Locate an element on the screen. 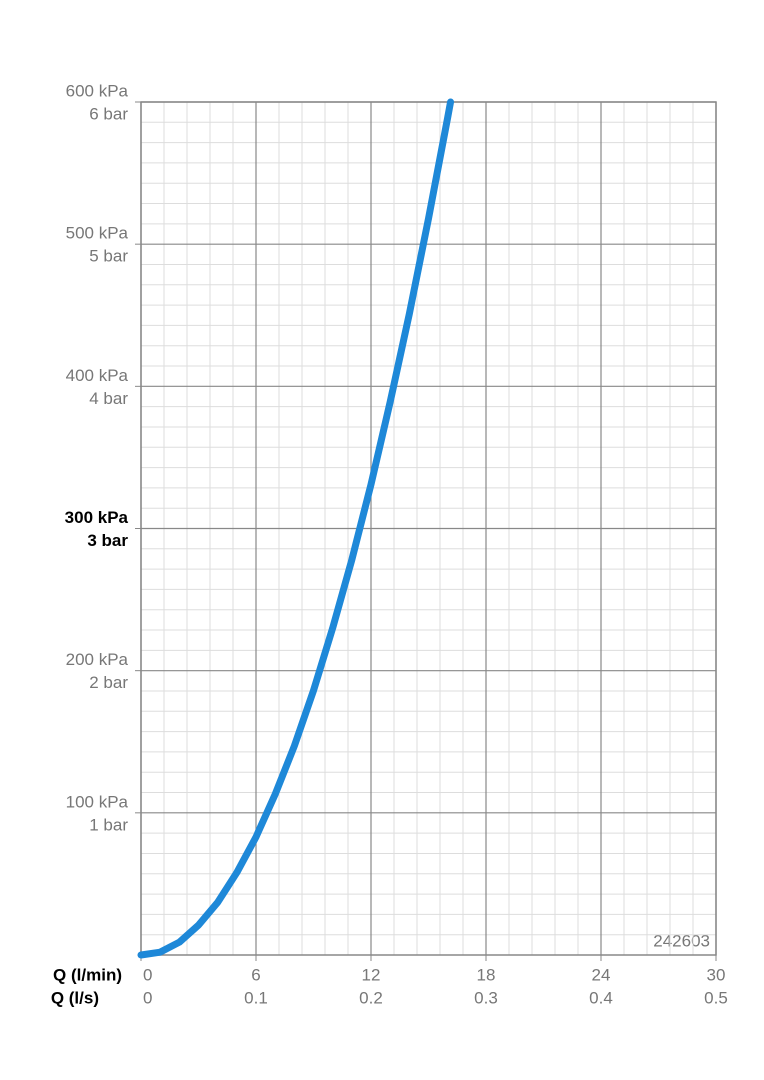 This screenshot has width=764, height=1080. y2-tick-label: 5 bar is located at coordinates (108, 256).